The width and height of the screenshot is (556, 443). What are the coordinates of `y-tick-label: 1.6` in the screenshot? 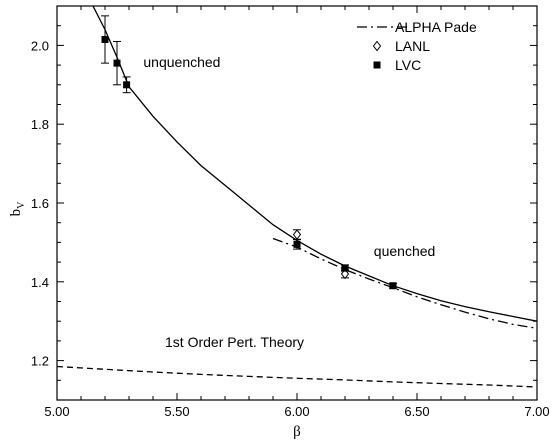 It's located at (40, 203).